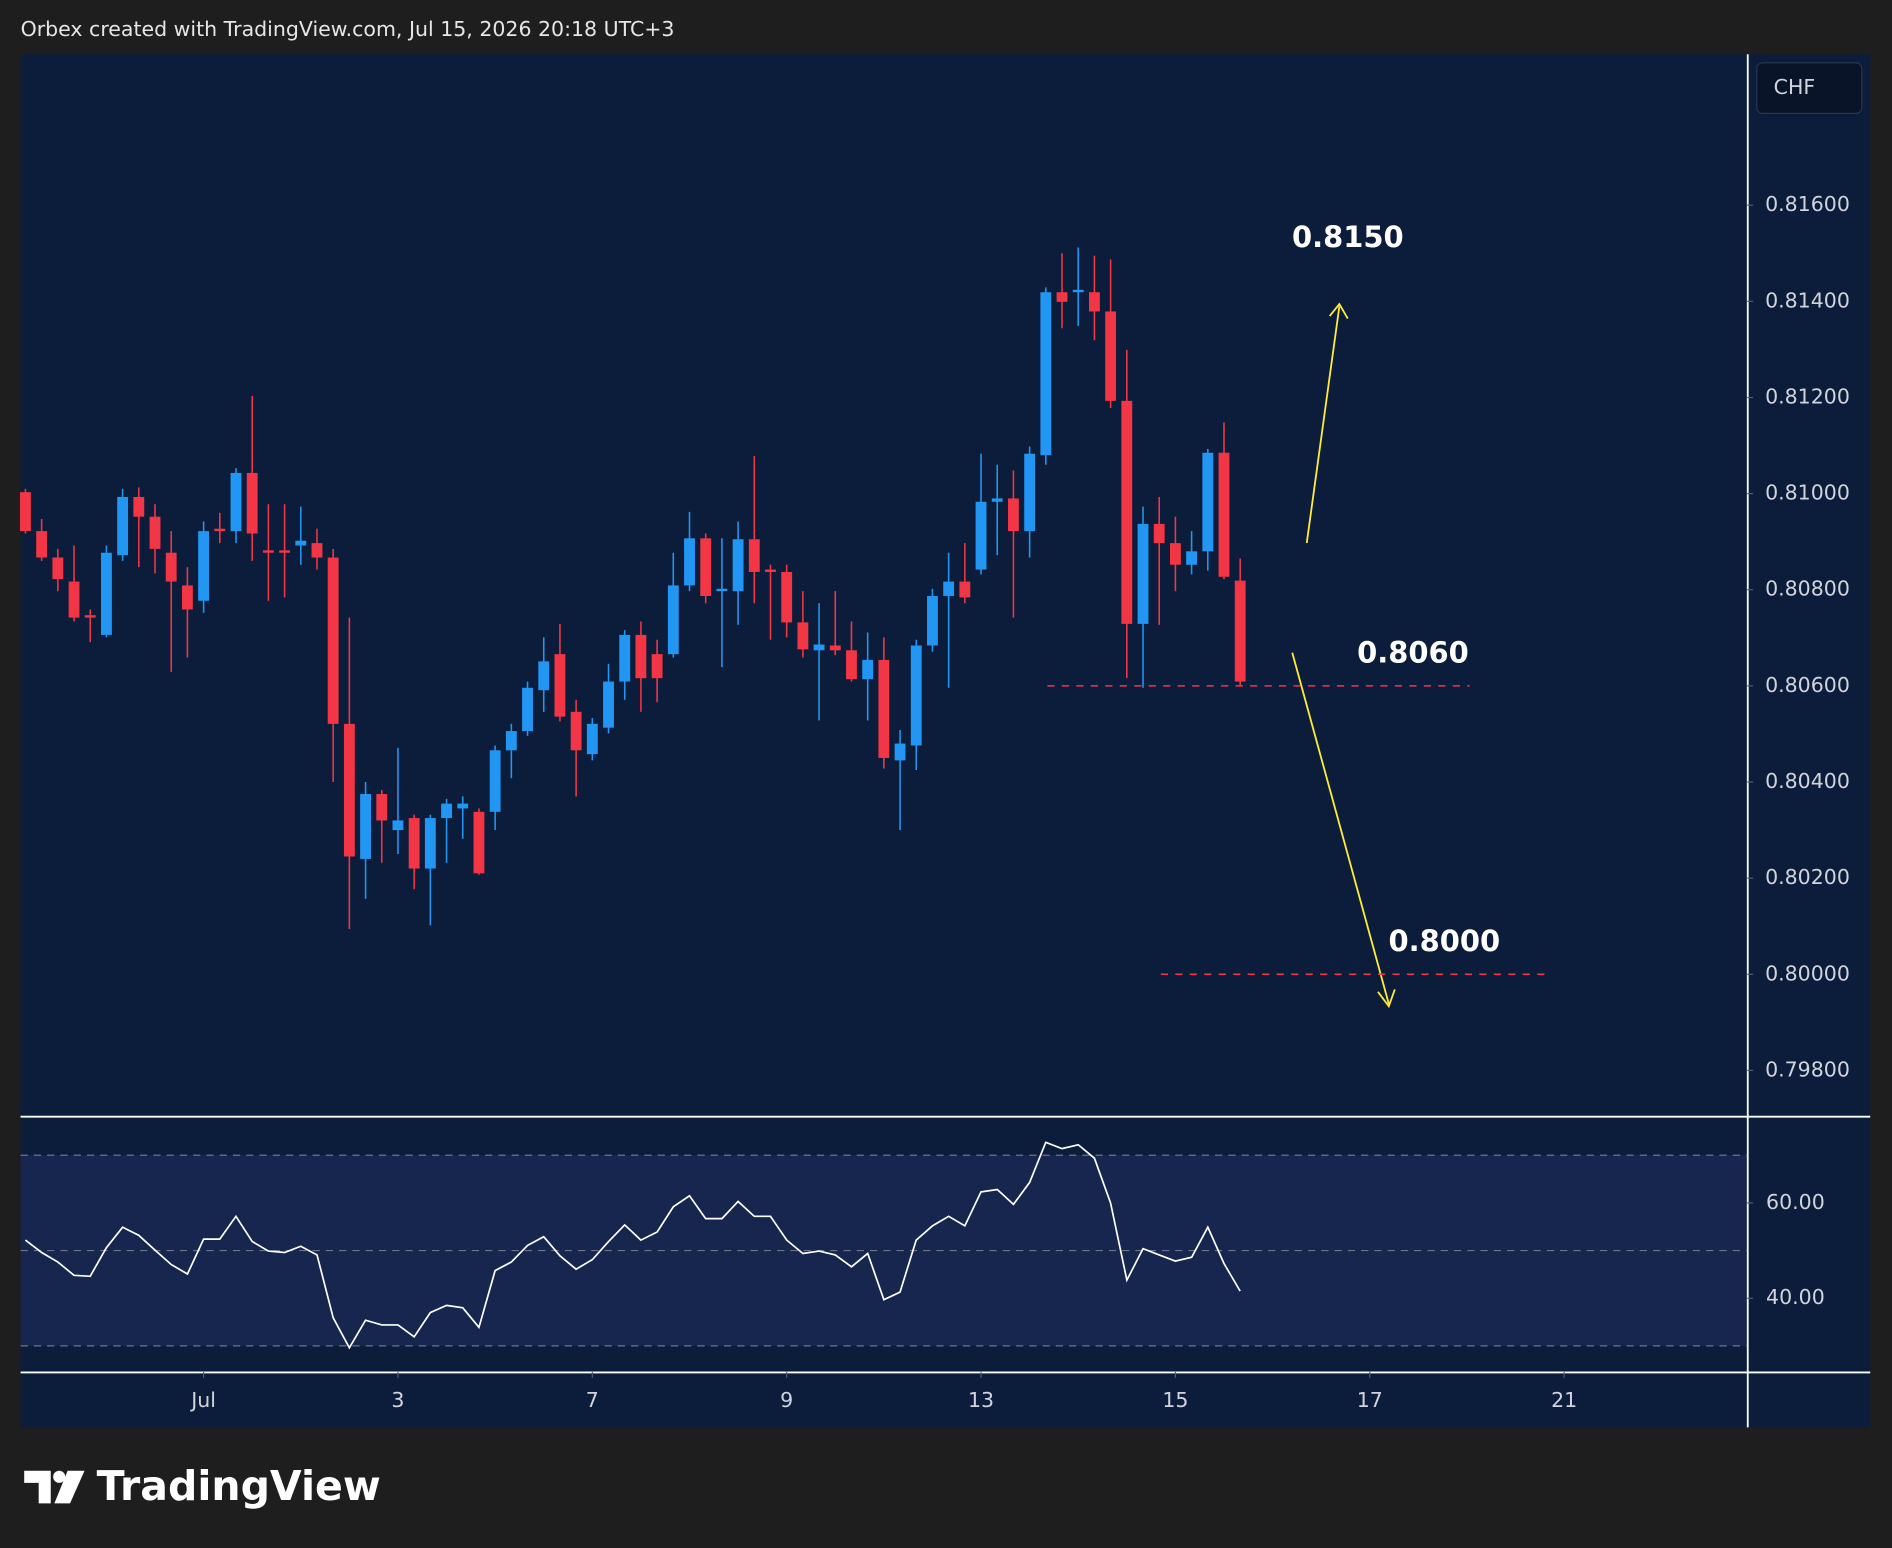 The height and width of the screenshot is (1548, 1892). I want to click on brand-logo, so click(54, 1487).